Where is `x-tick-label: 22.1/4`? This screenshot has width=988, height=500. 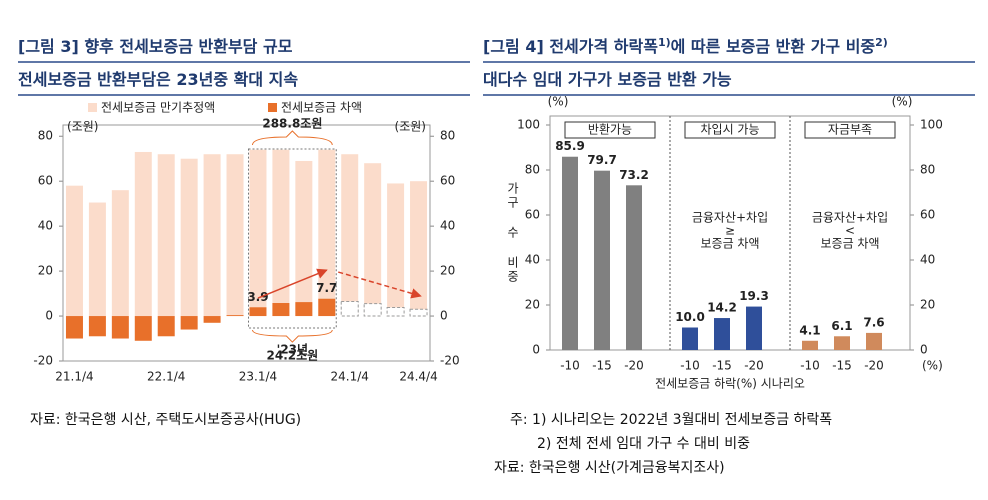
x-tick-label: 22.1/4 is located at coordinates (166, 377).